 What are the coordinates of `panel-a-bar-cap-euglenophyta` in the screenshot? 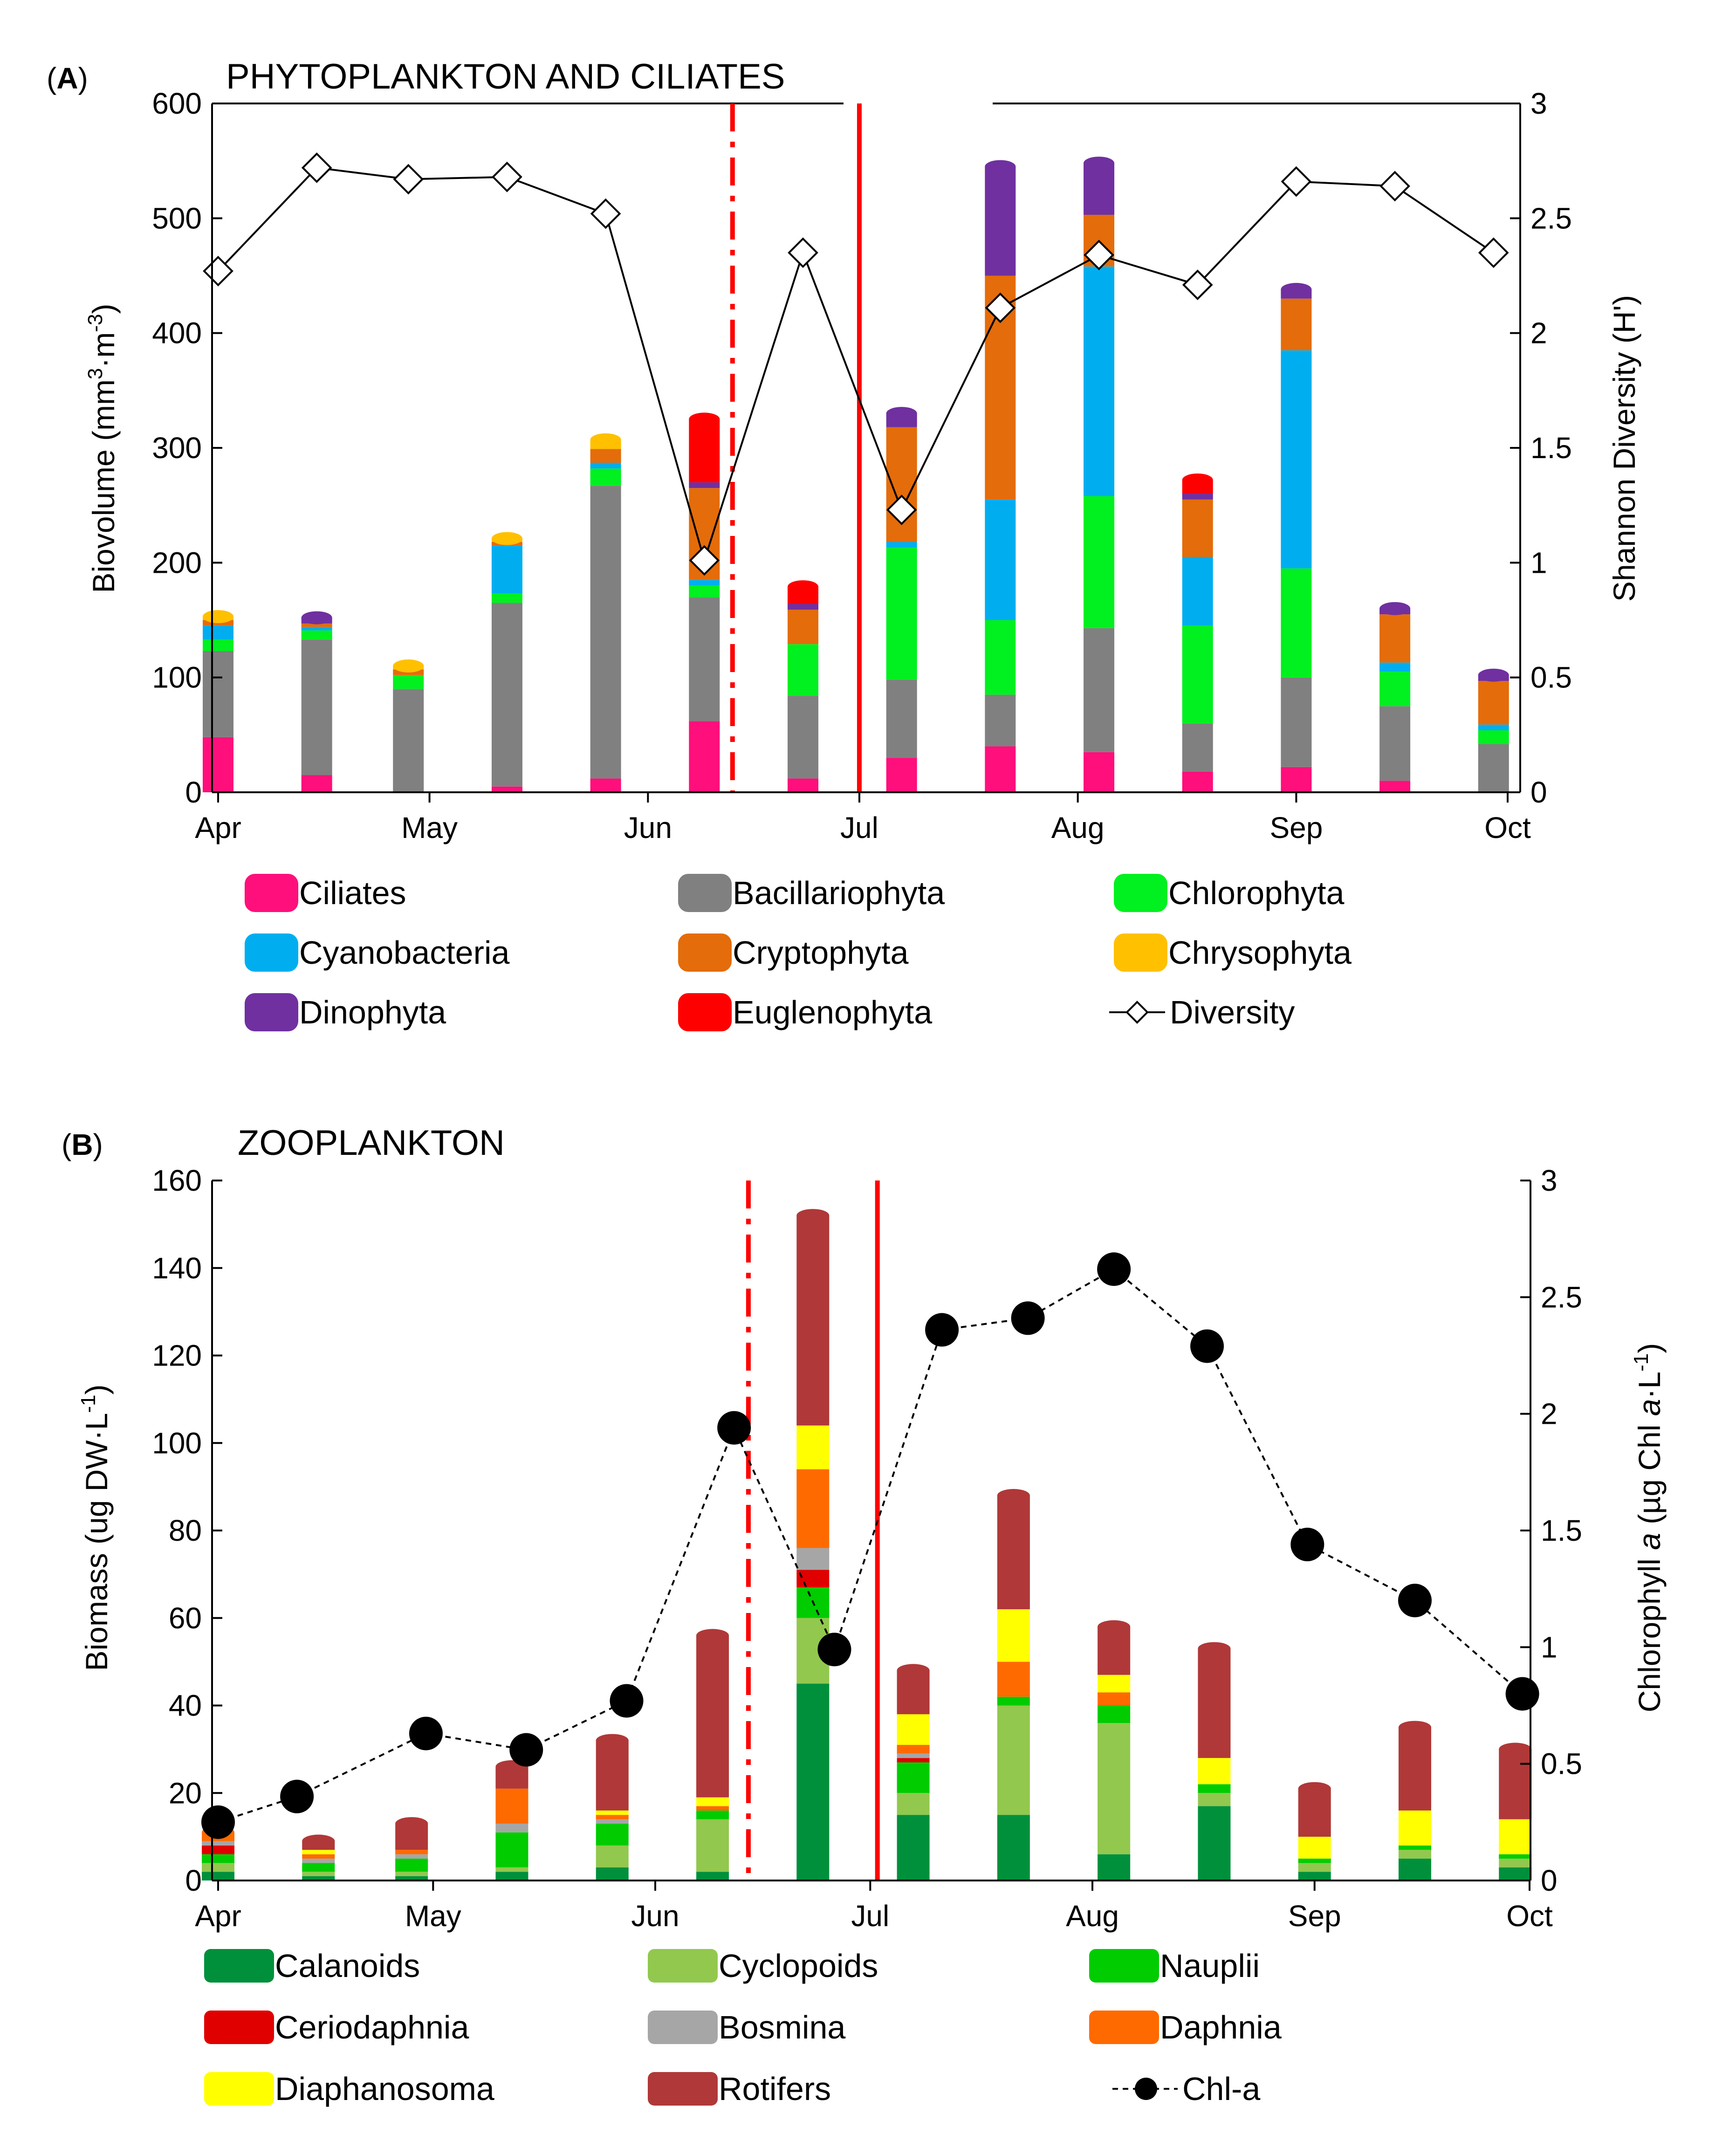 It's located at (1197, 480).